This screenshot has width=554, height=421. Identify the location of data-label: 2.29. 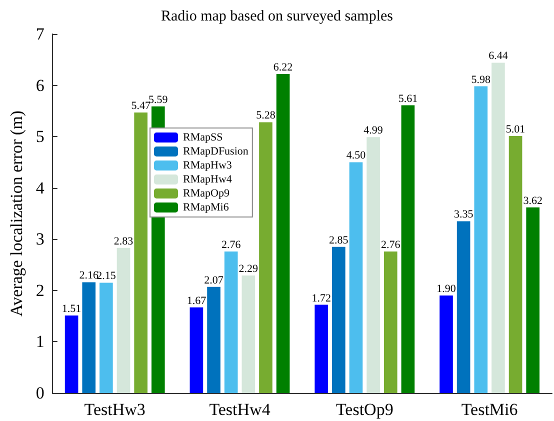
(248, 269).